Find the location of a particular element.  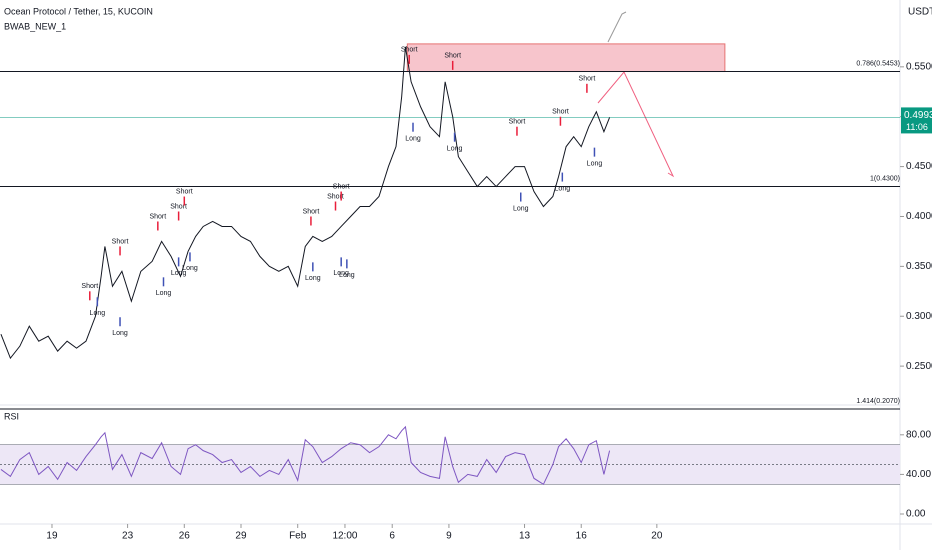

fib-label: 0.786(0.5453) is located at coordinates (878, 63).